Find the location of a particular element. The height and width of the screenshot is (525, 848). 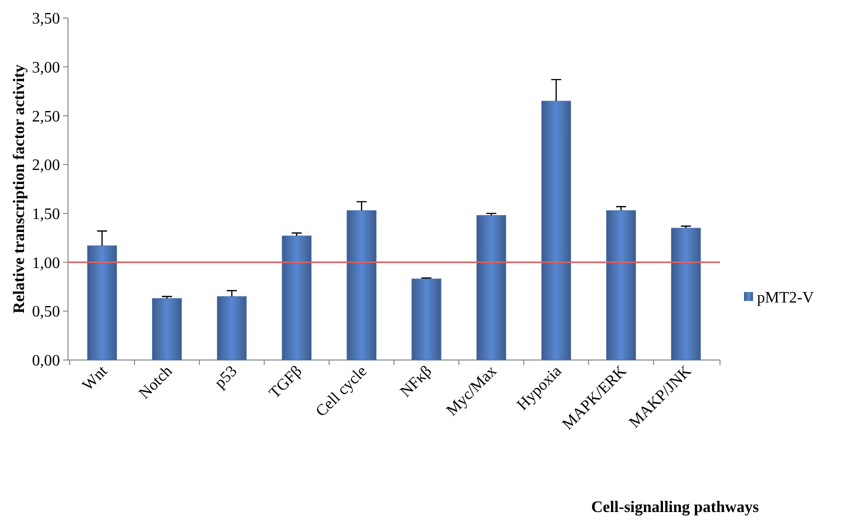

x-tick-label: Cell cycle is located at coordinates (341, 391).